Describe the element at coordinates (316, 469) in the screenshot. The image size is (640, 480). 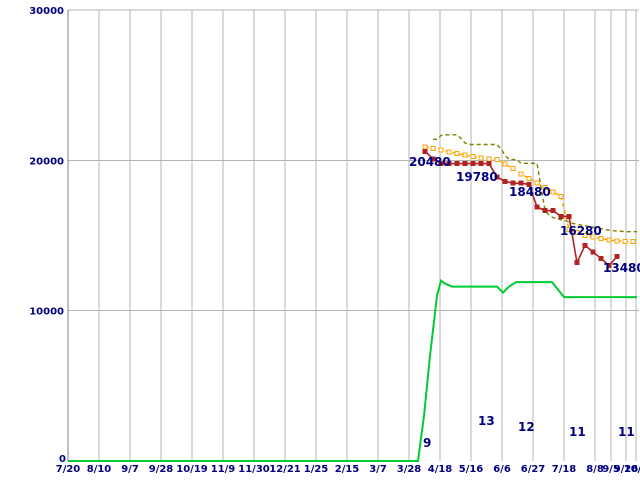
I see `x-tick-label: 1/25` at that location.